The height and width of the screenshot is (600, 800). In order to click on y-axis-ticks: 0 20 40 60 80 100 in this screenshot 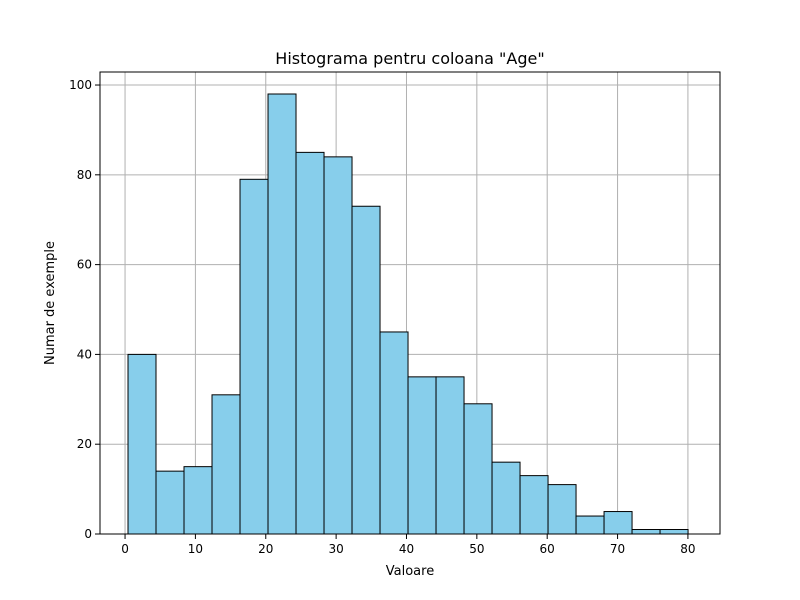, I will do `click(84, 309)`.